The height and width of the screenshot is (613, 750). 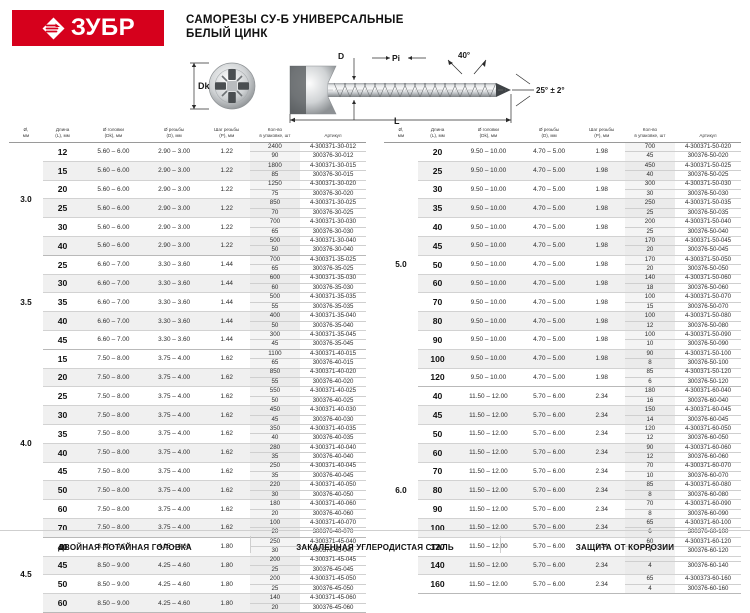 What do you see at coordinates (274, 190) in the screenshot?
I see `cell-quantity: 1250 75` at bounding box center [274, 190].